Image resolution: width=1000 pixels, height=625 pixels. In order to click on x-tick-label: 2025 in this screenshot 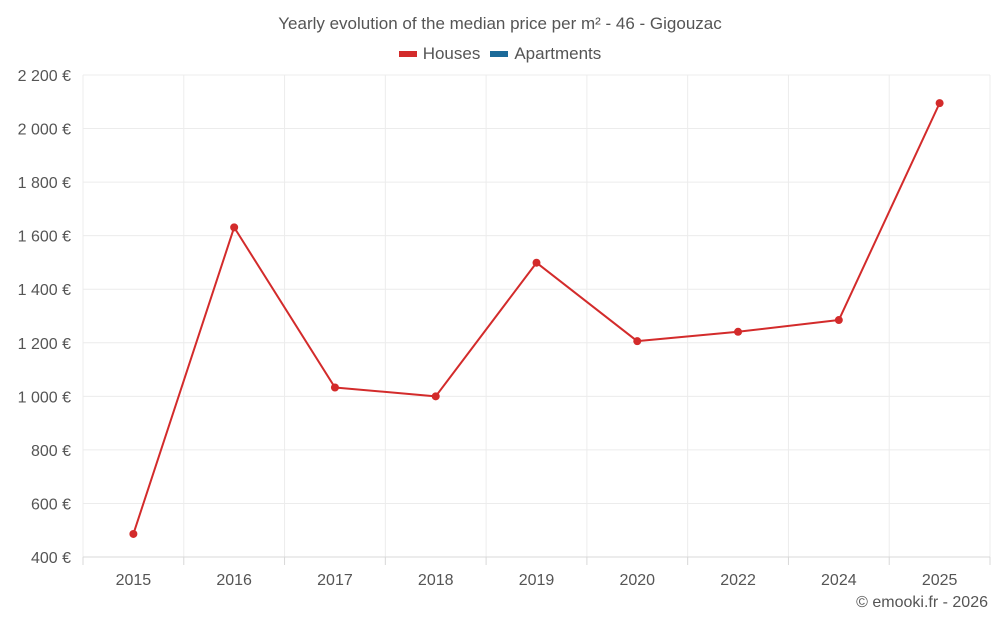, I will do `click(940, 580)`.